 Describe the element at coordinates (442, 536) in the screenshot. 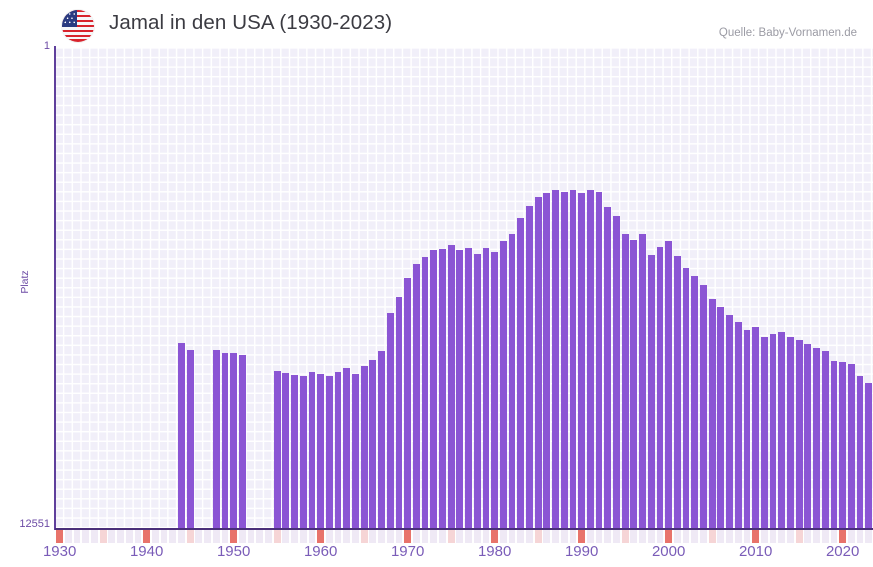

I see `tick-year-1974` at that location.